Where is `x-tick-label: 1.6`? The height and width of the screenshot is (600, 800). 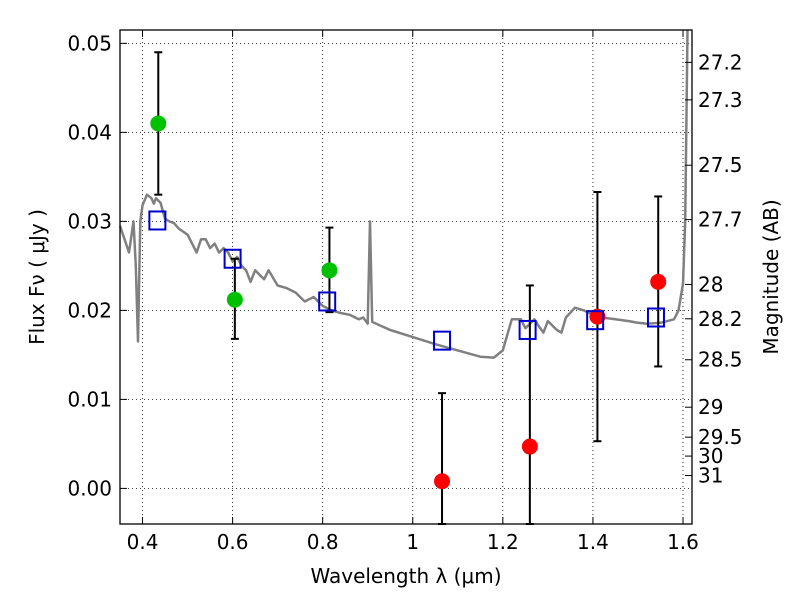 x-tick-label: 1.6 is located at coordinates (683, 542).